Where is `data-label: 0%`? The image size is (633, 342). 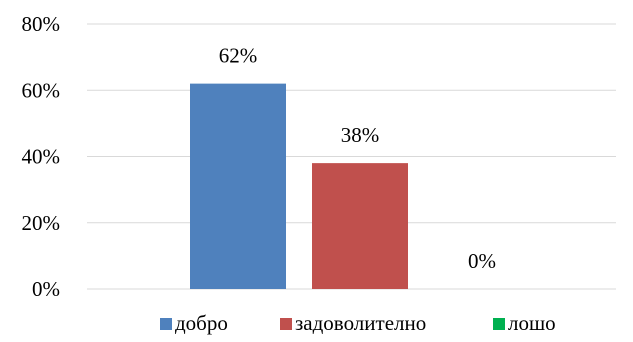
data-label: 0% is located at coordinates (482, 261).